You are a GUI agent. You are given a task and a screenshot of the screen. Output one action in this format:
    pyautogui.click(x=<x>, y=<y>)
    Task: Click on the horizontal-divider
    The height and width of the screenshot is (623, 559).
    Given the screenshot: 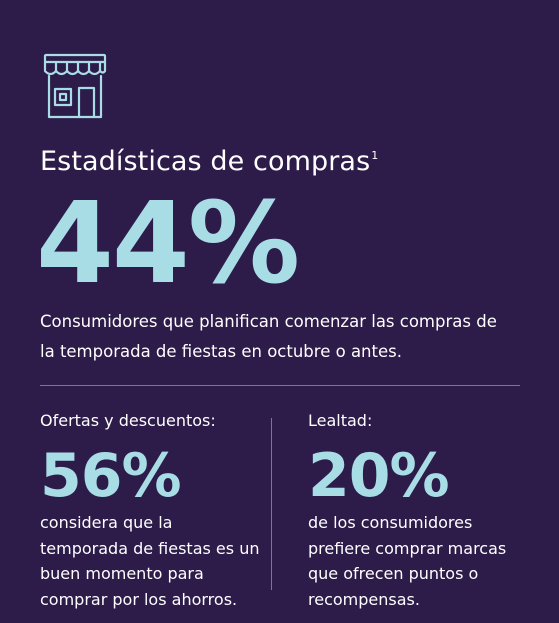 What is the action you would take?
    pyautogui.click(x=280, y=385)
    